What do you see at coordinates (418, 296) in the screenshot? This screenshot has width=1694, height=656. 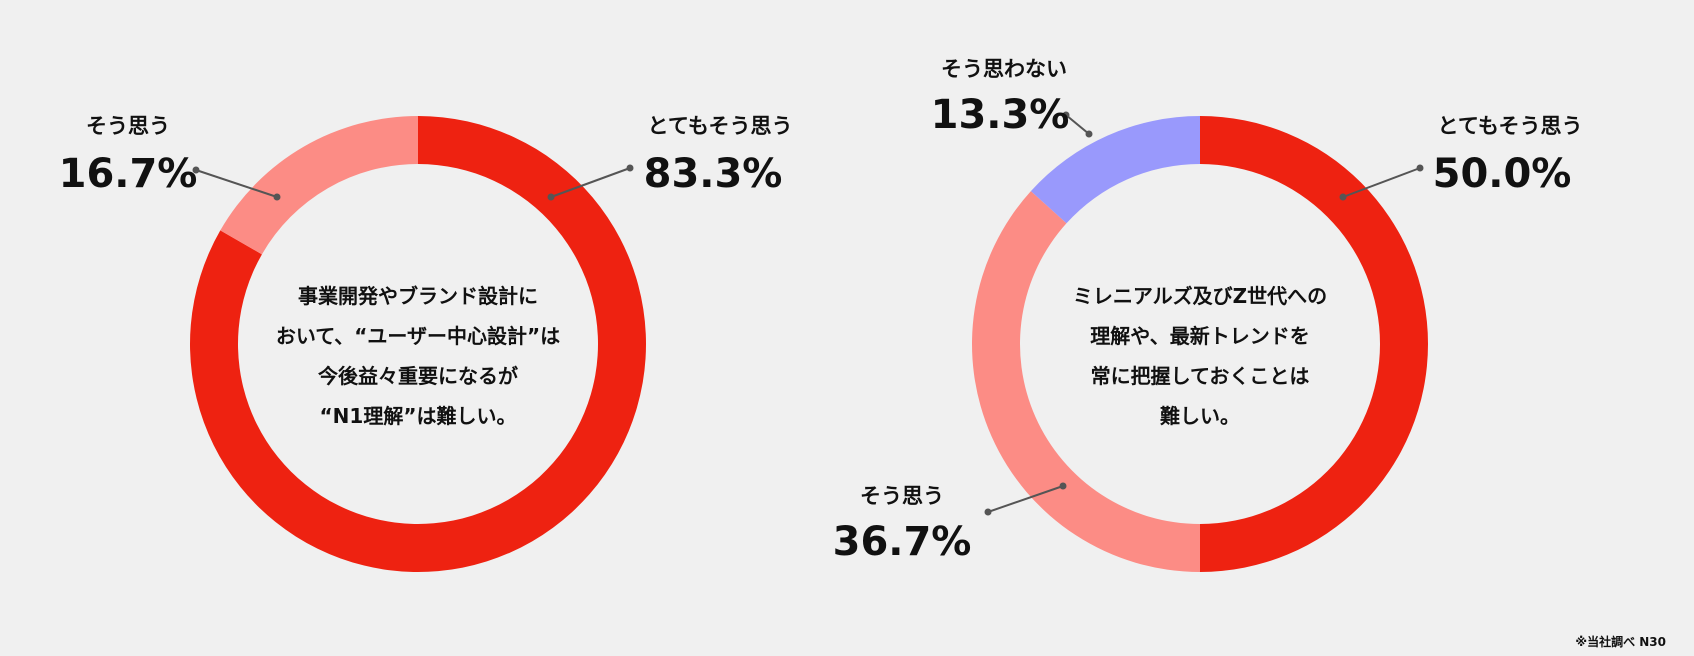 I see `chart1-center-line-1: 事業開発やブランド設計に` at bounding box center [418, 296].